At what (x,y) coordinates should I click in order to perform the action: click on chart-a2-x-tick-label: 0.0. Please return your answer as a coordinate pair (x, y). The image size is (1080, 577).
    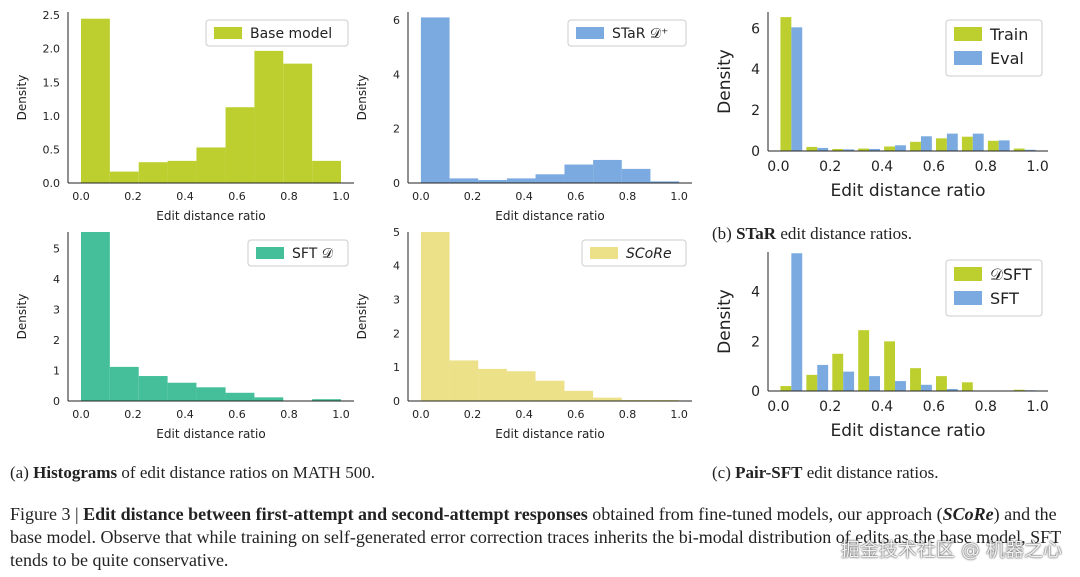
    Looking at the image, I should click on (421, 196).